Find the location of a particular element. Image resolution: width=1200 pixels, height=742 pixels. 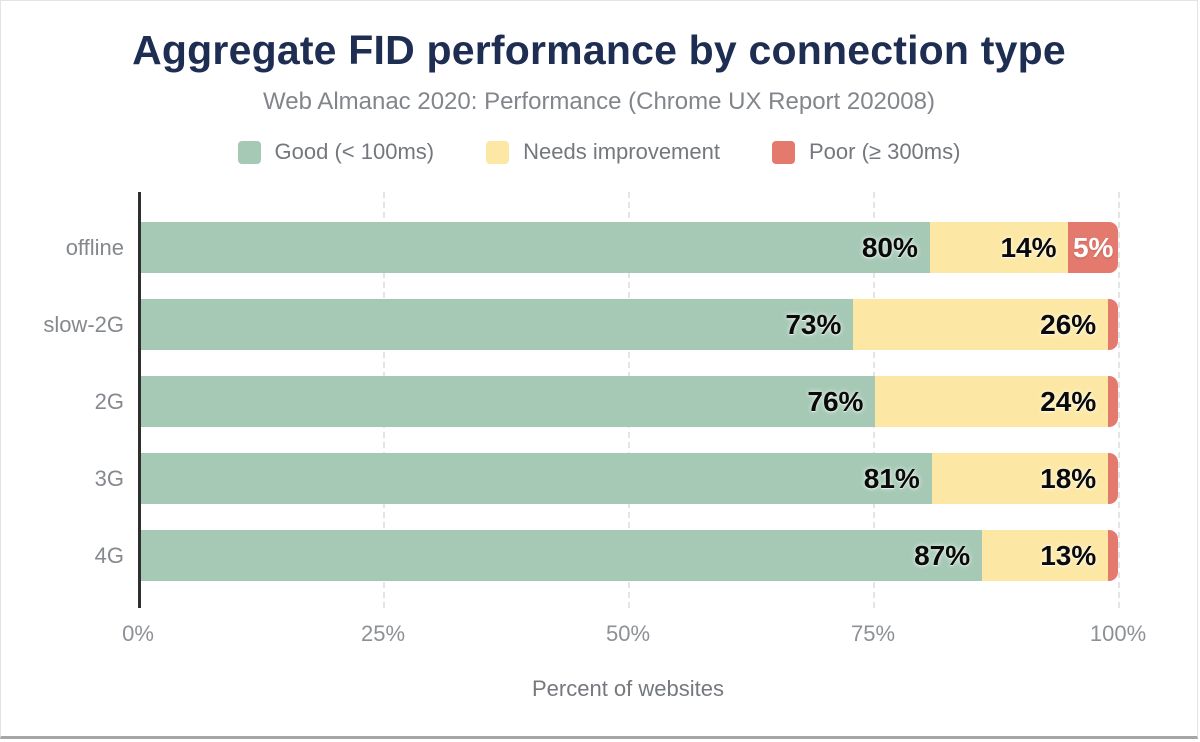

x-tick-label: 75% is located at coordinates (873, 633).